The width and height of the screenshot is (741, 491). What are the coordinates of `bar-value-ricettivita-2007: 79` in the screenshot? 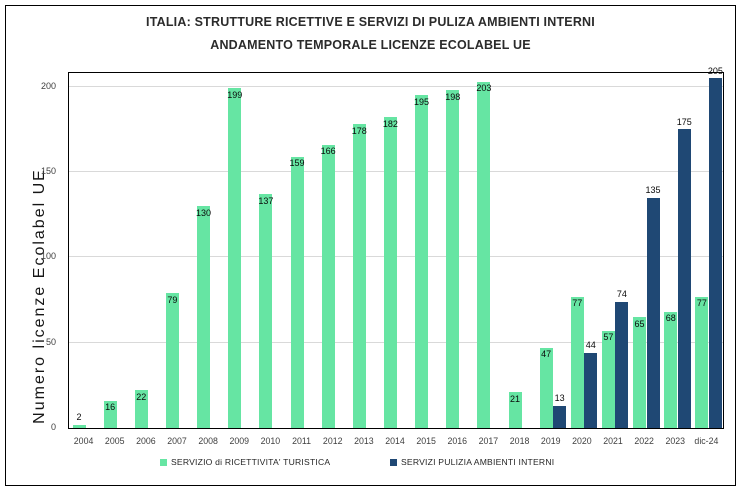 It's located at (172, 299).